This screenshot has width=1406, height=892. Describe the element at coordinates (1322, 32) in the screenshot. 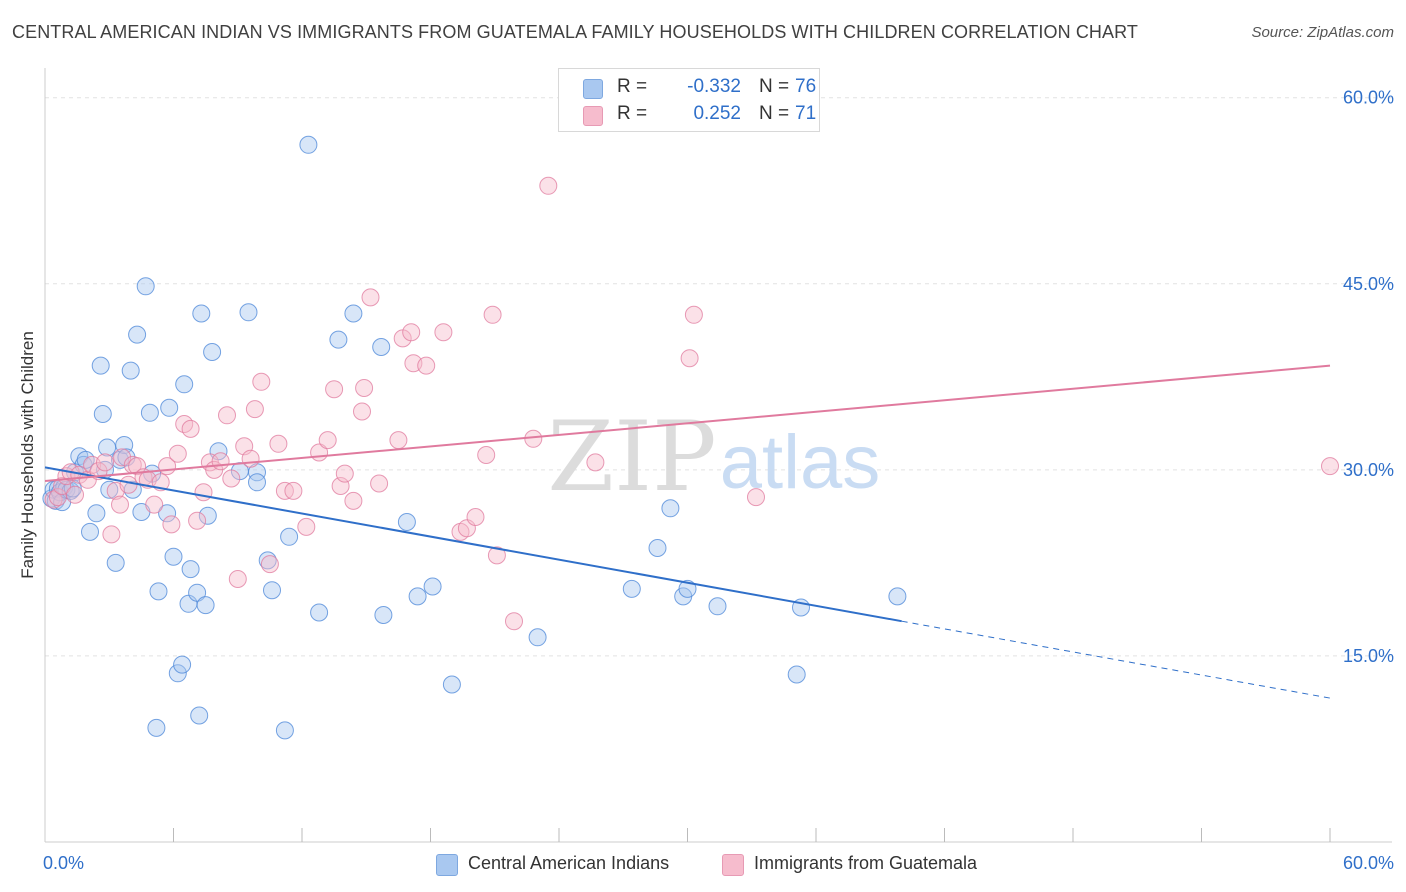

I see `source-label: Source: ZipAtlas.com` at that location.